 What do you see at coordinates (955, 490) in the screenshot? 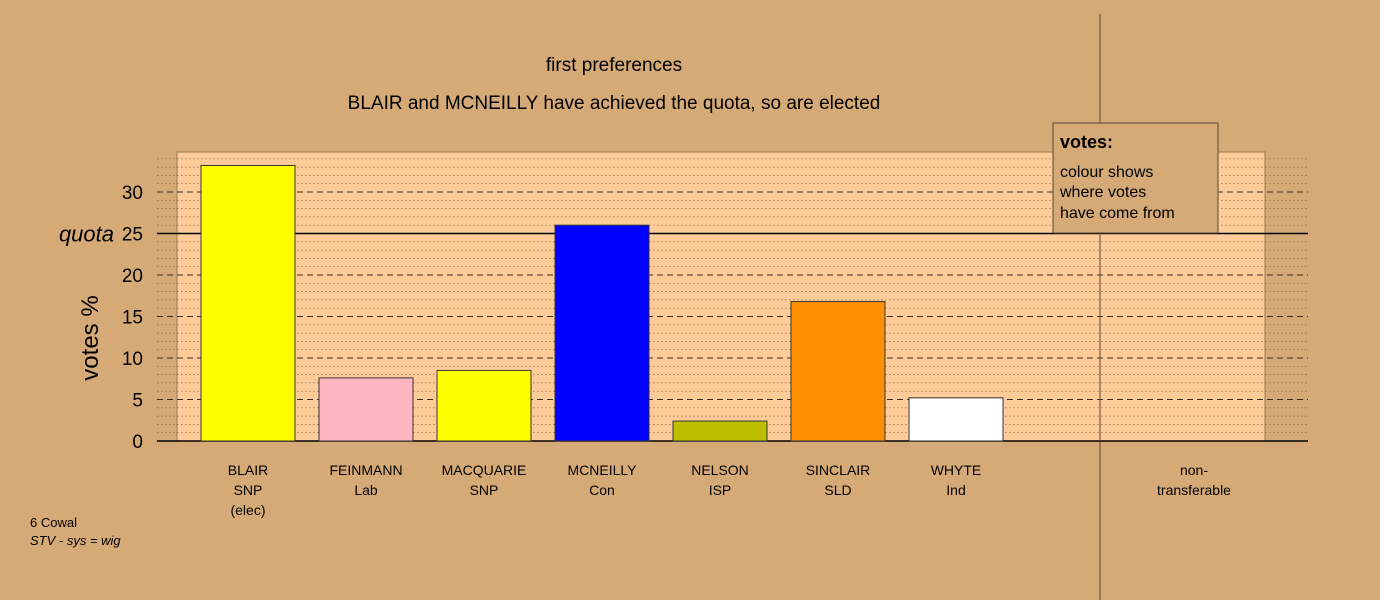
I see `x-tick-label: Ind` at bounding box center [955, 490].